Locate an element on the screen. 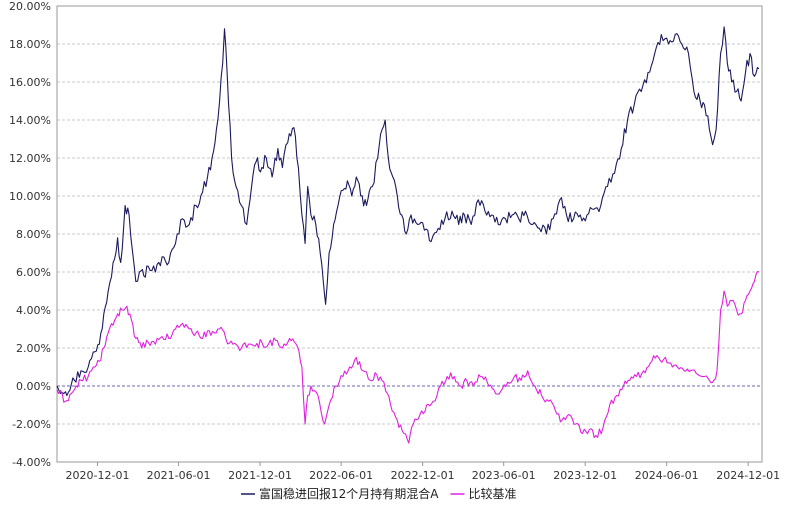 The height and width of the screenshot is (516, 800). legend: 富国稳进回报12个月持有期混合A 比较基准 is located at coordinates (379, 493).